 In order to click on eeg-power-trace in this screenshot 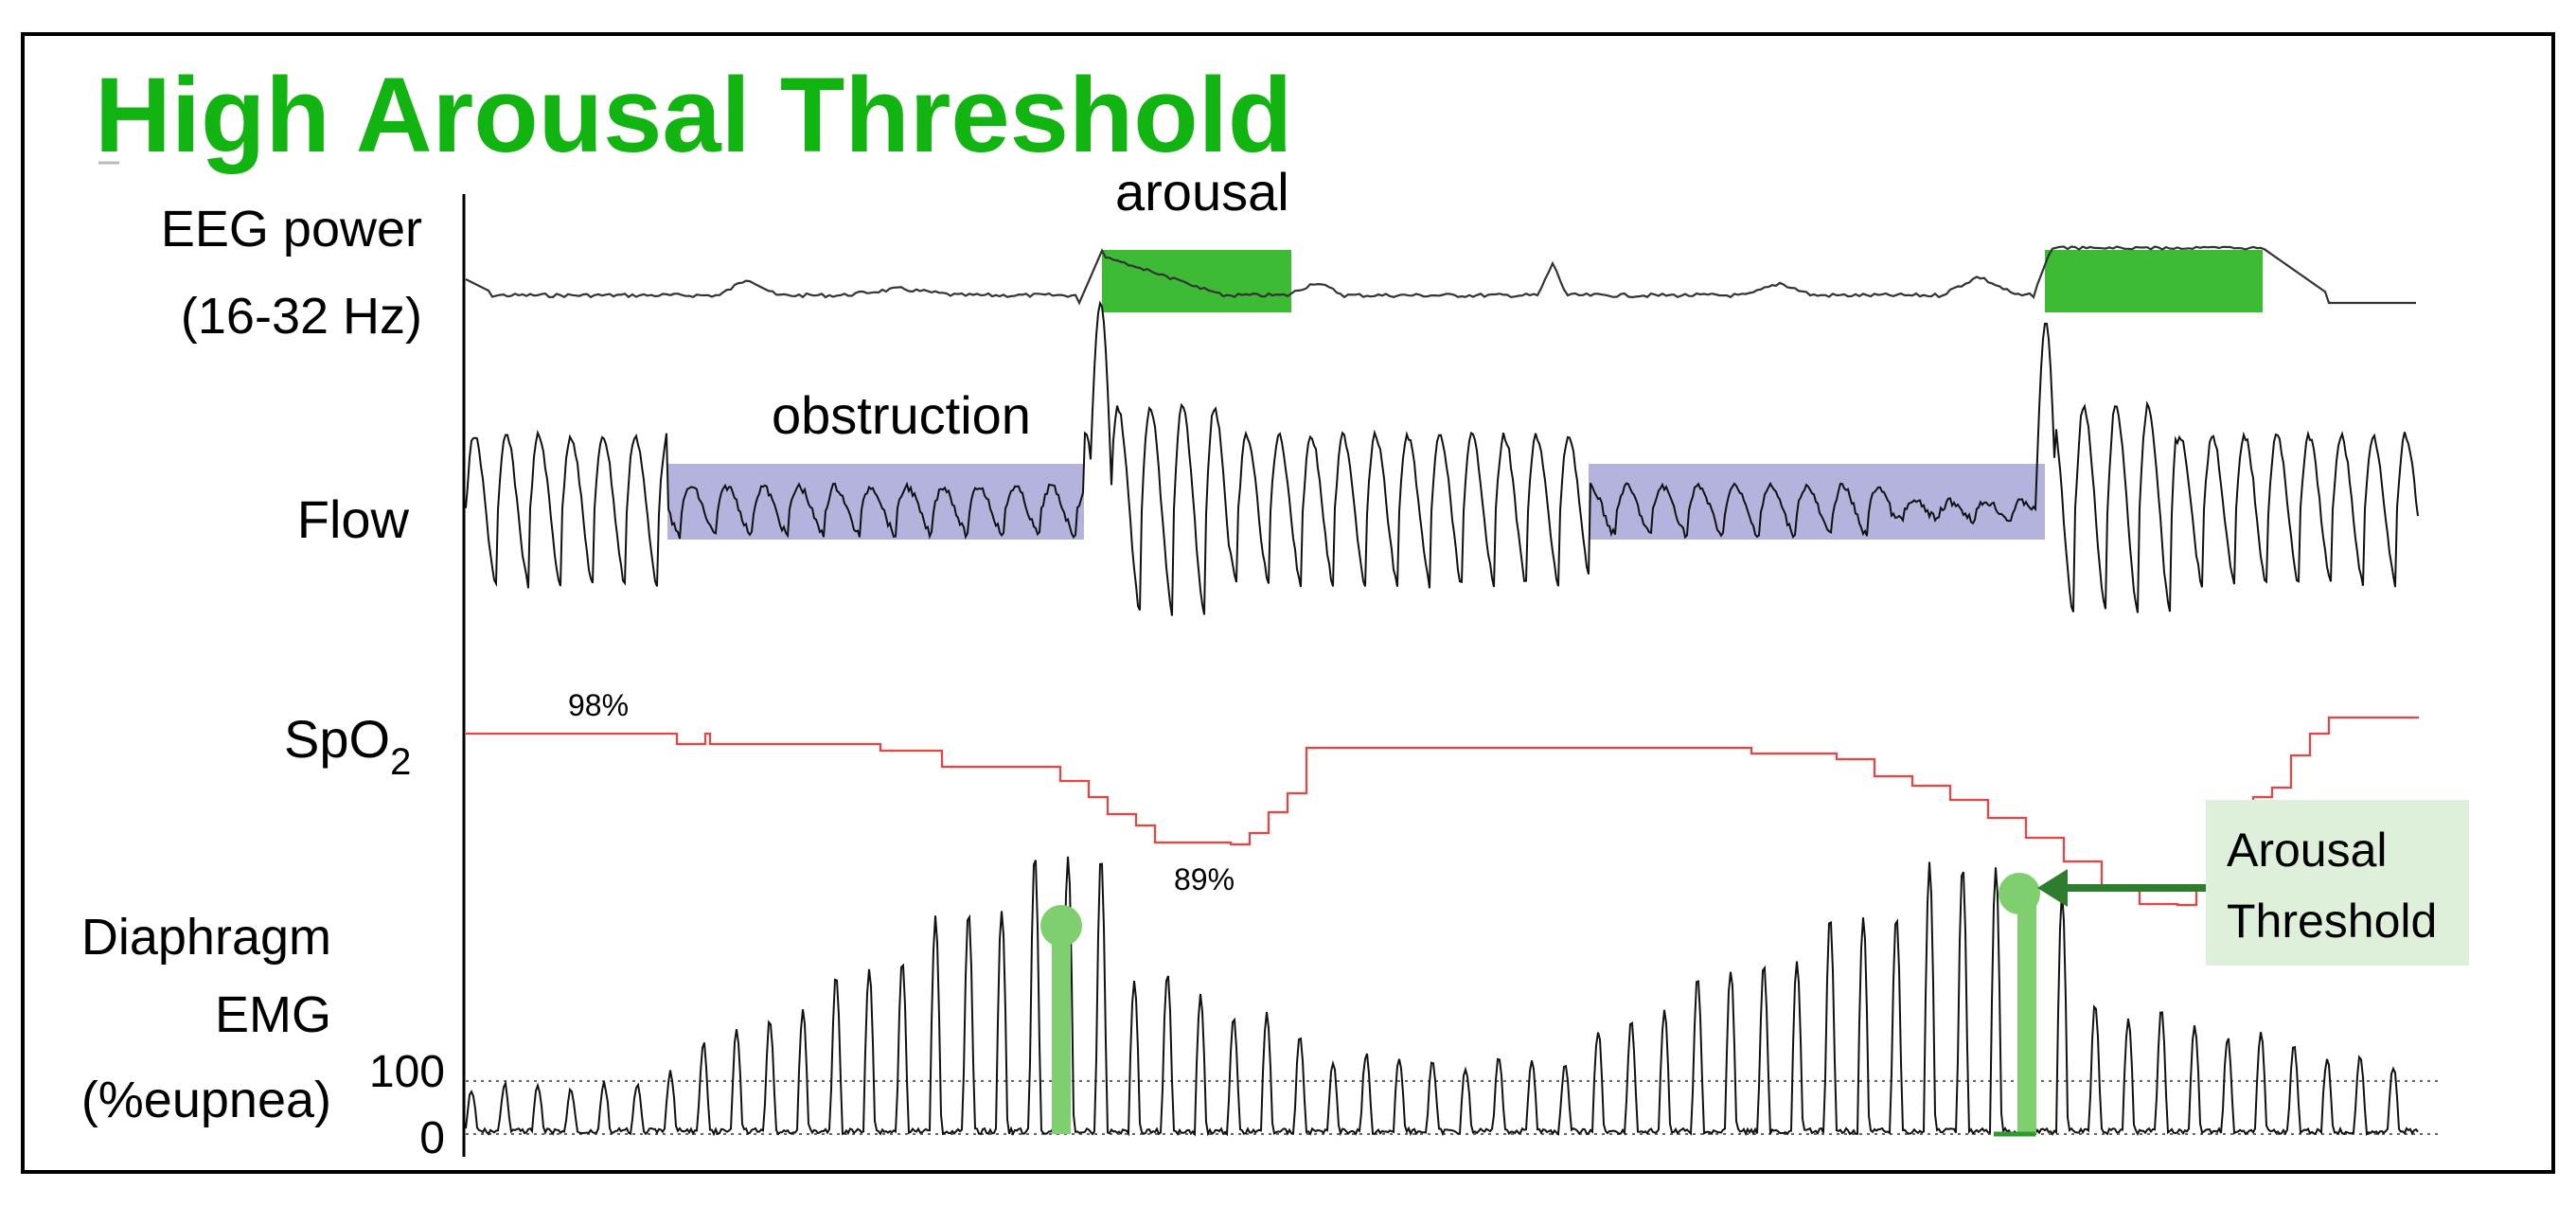, I will do `click(1441, 275)`.